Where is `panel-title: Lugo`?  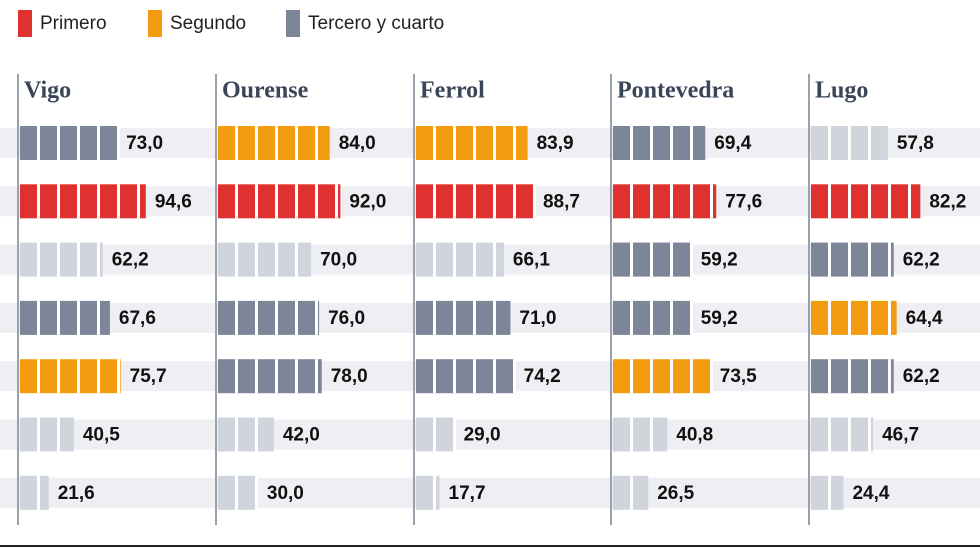
panel-title: Lugo is located at coordinates (841, 91).